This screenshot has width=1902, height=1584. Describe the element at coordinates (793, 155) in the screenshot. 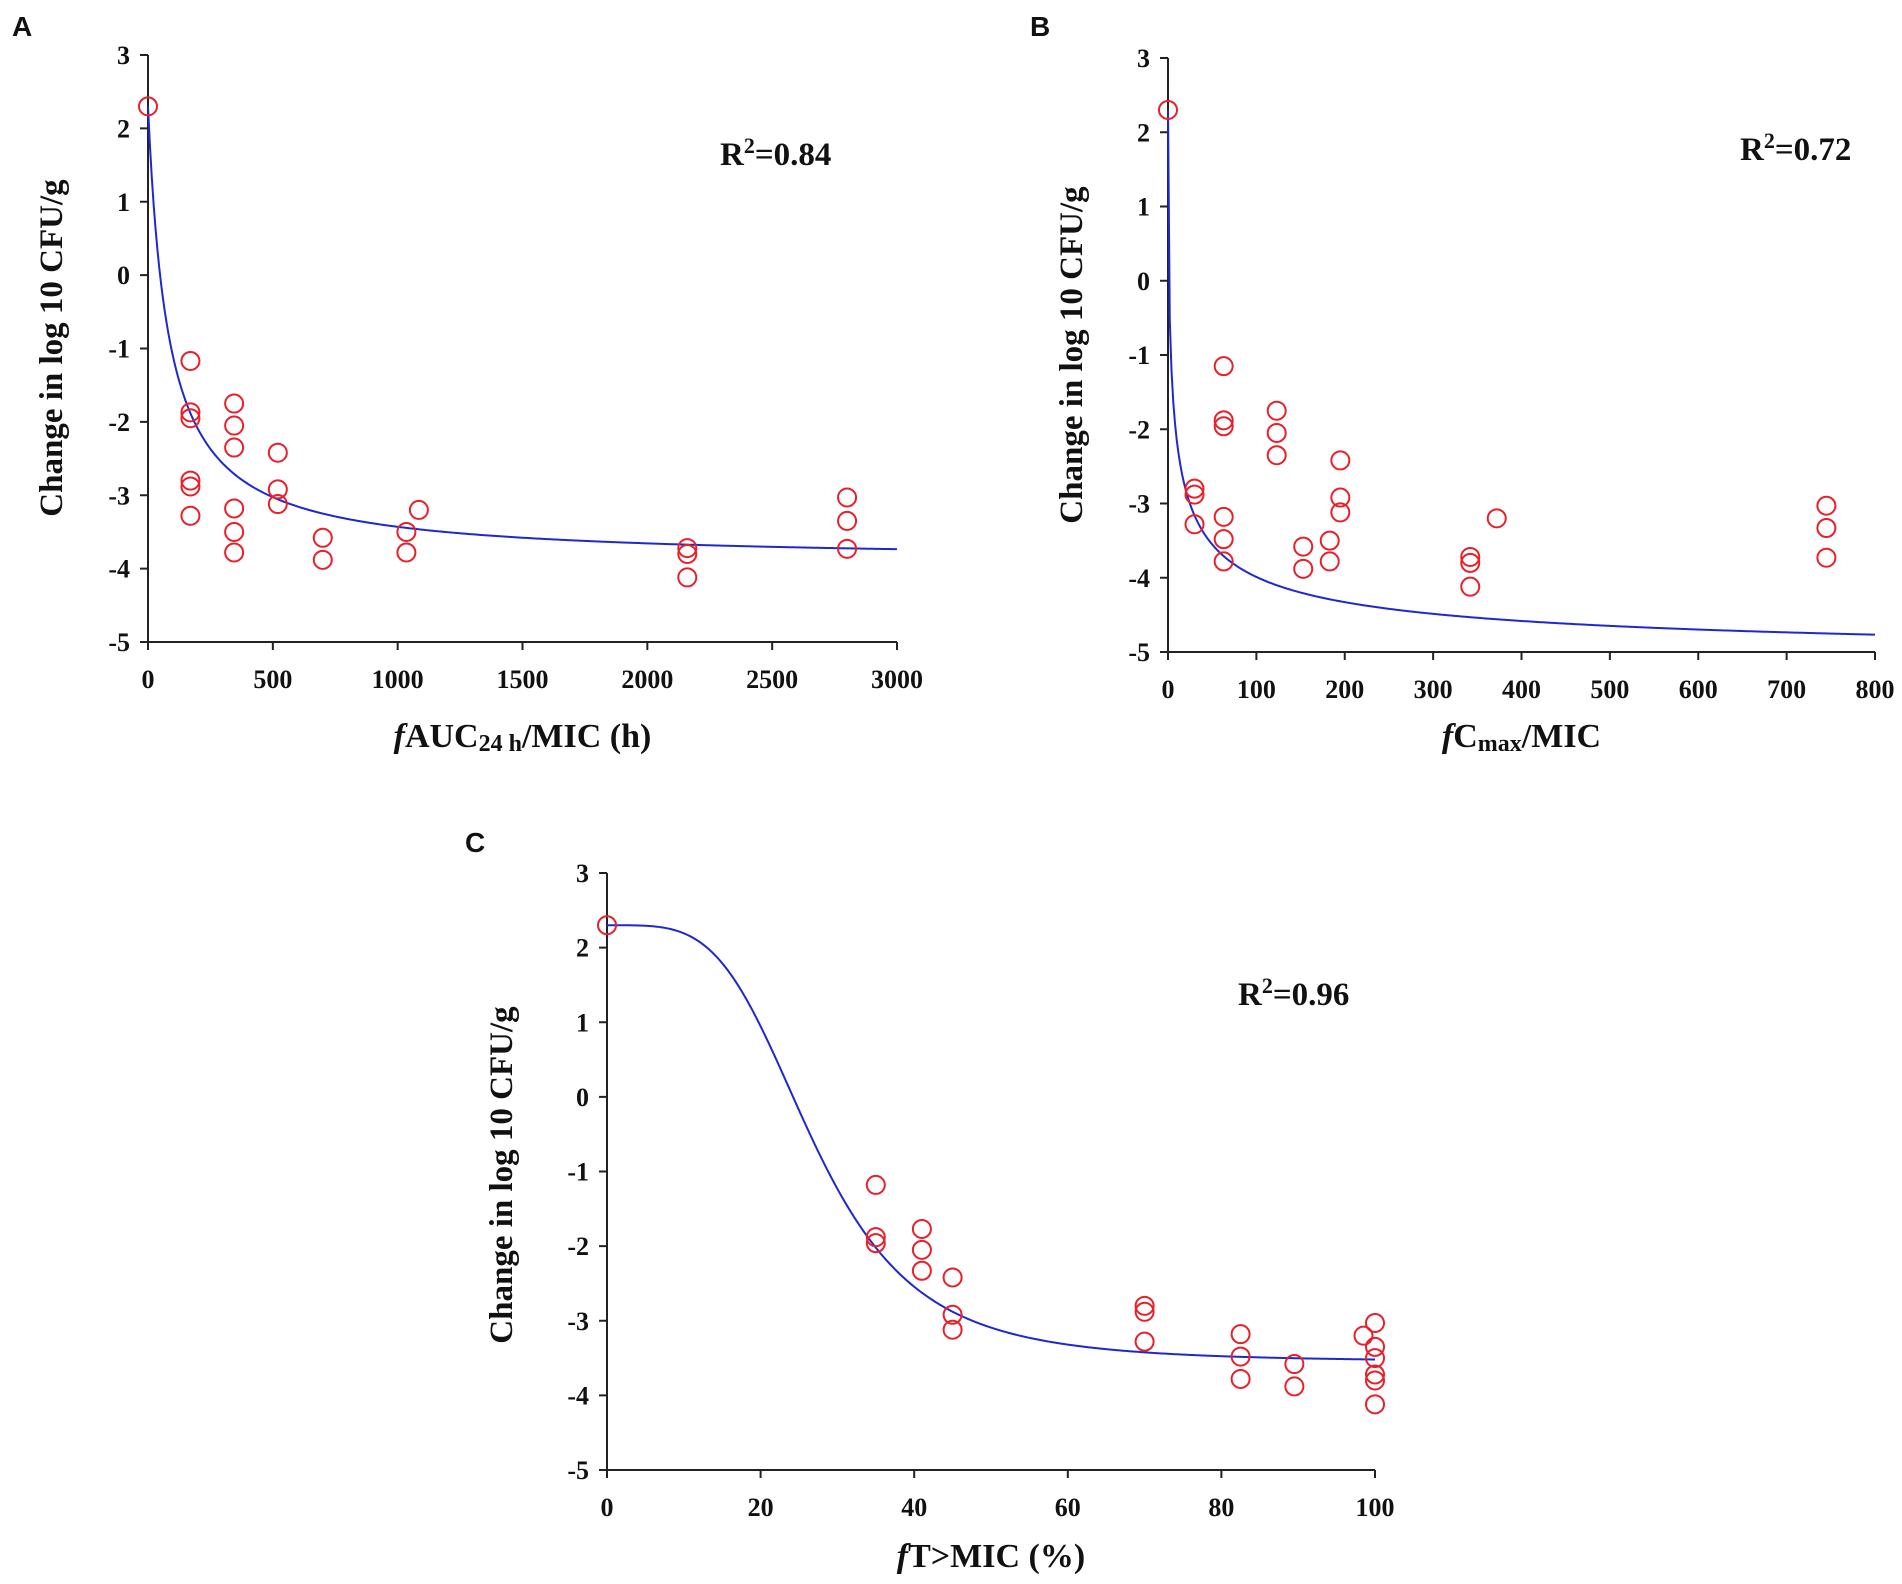

I see `r-squared-value: =0.84` at that location.